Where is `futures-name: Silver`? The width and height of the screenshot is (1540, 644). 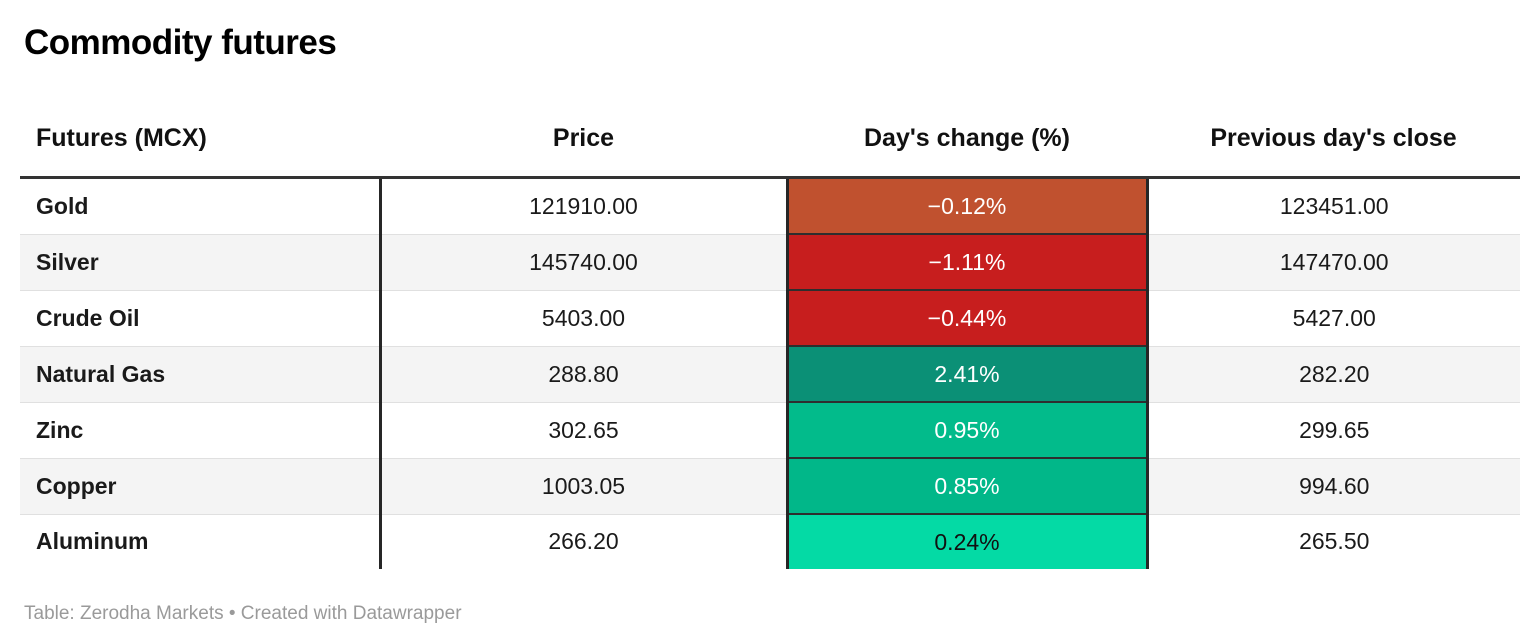 futures-name: Silver is located at coordinates (201, 261).